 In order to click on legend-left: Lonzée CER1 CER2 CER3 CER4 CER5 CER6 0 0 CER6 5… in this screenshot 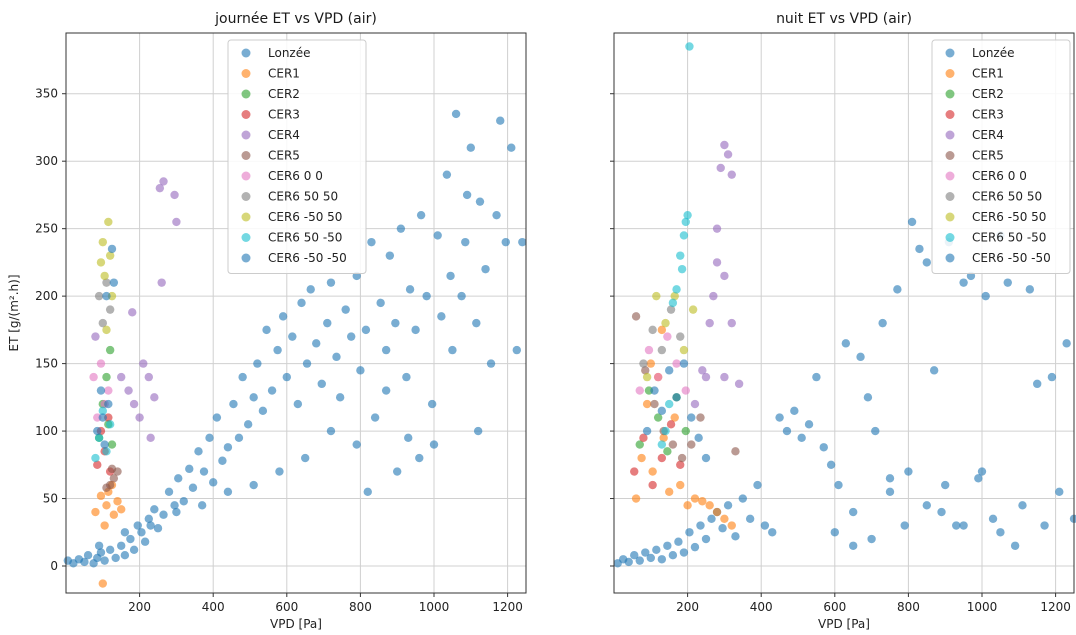, I will do `click(297, 156)`.